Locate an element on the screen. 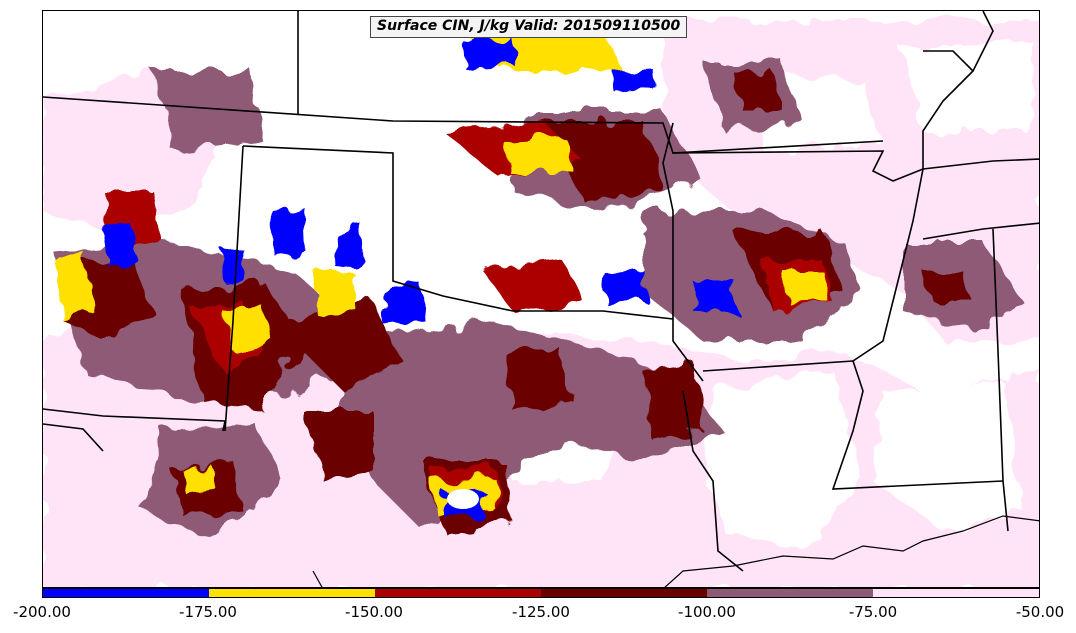  map-title: Surface CIN, J/kg Valid: 201509110500 is located at coordinates (529, 27).